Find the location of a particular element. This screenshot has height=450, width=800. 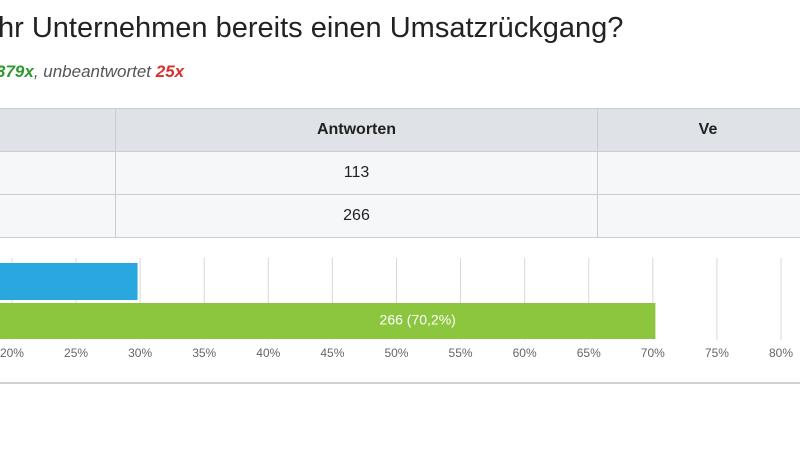

answered-count: 379x is located at coordinates (17, 71).